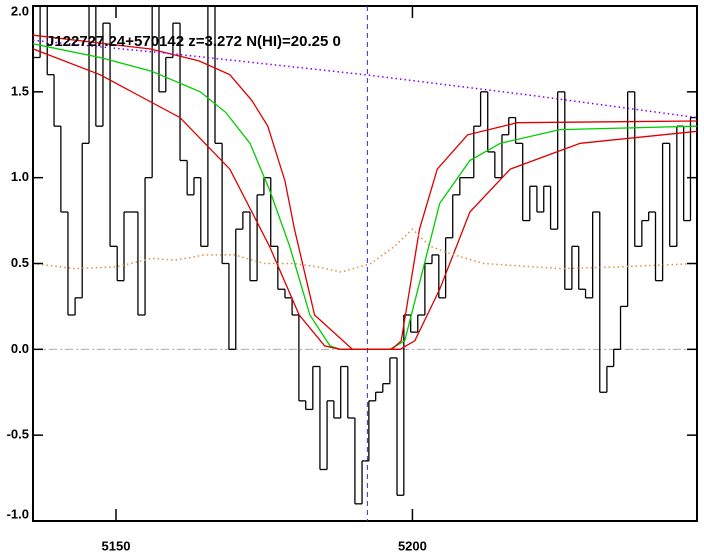 Image resolution: width=704 pixels, height=556 pixels. I want to click on y-tick-label: -1.0, so click(18, 513).